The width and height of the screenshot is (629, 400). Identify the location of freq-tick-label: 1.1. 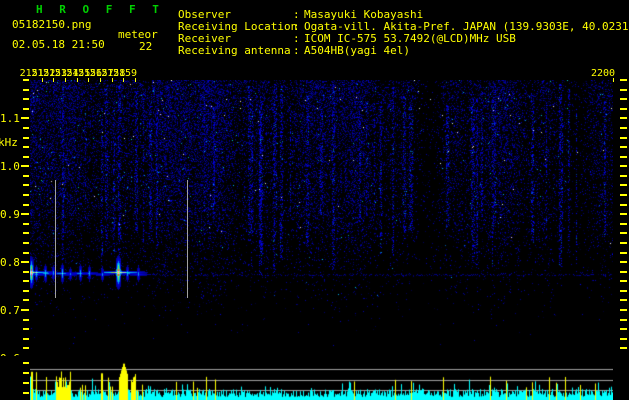
(10, 119).